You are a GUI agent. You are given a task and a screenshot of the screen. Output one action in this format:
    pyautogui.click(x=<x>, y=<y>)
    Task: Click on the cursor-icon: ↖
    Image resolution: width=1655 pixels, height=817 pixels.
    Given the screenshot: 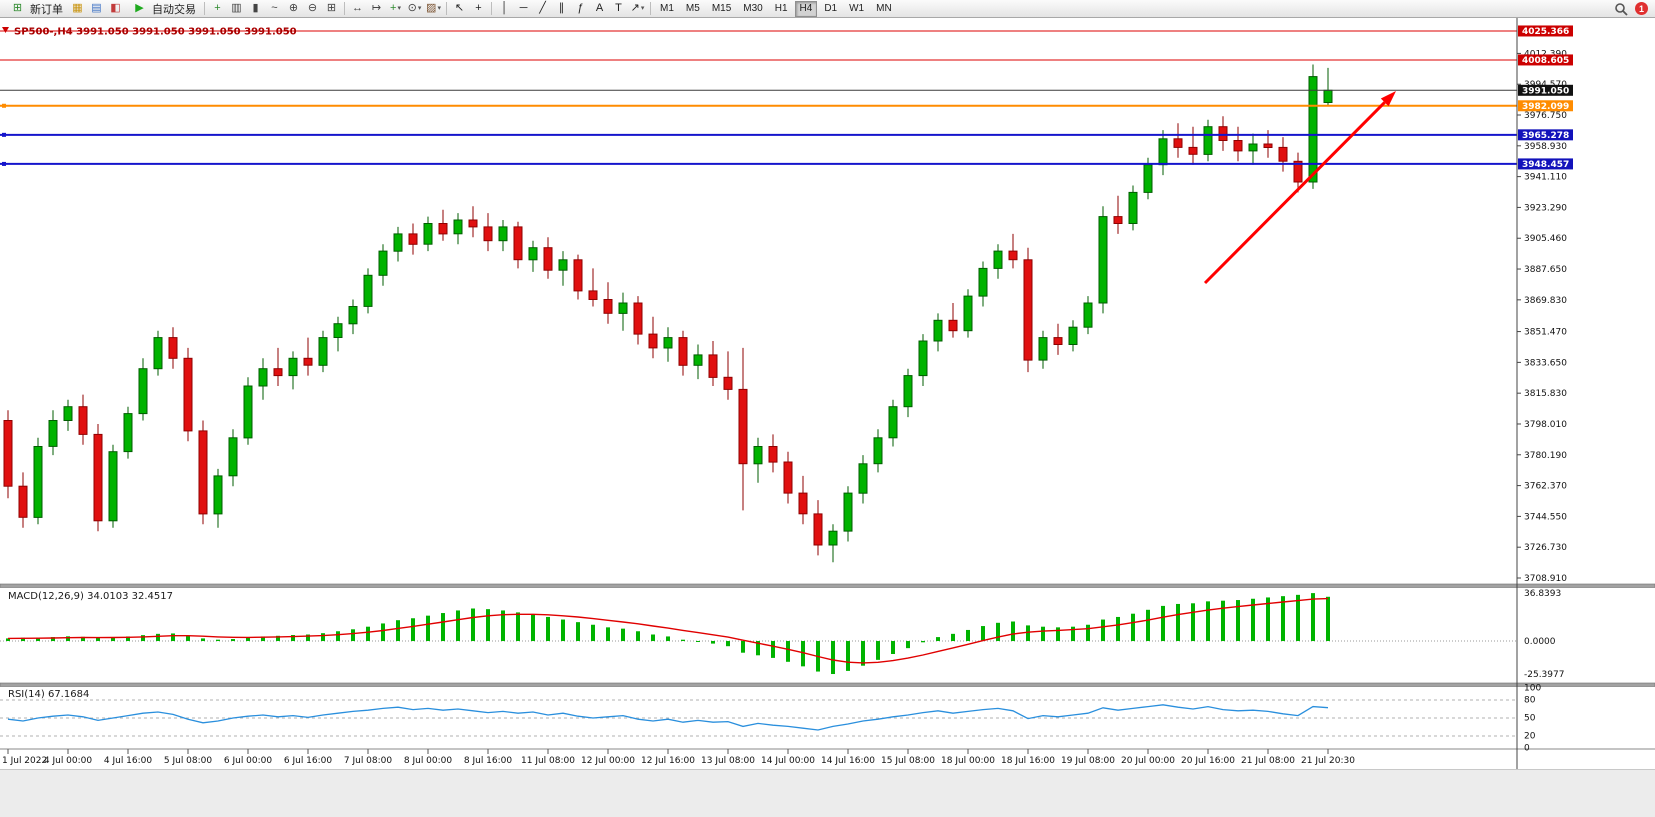 What is the action you would take?
    pyautogui.click(x=459, y=8)
    